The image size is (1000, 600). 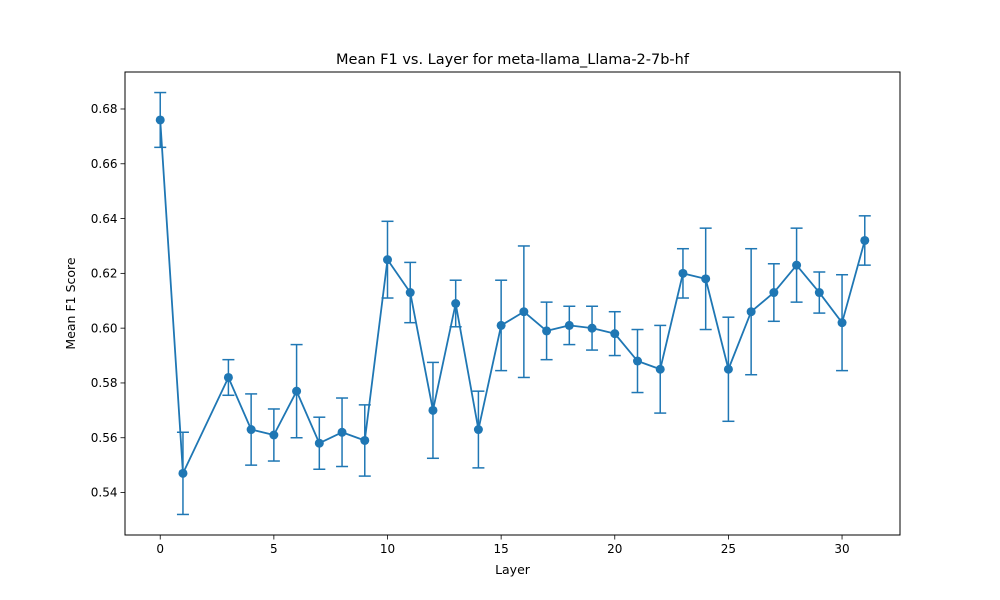 I want to click on x-tick-label: 20, so click(x=614, y=549).